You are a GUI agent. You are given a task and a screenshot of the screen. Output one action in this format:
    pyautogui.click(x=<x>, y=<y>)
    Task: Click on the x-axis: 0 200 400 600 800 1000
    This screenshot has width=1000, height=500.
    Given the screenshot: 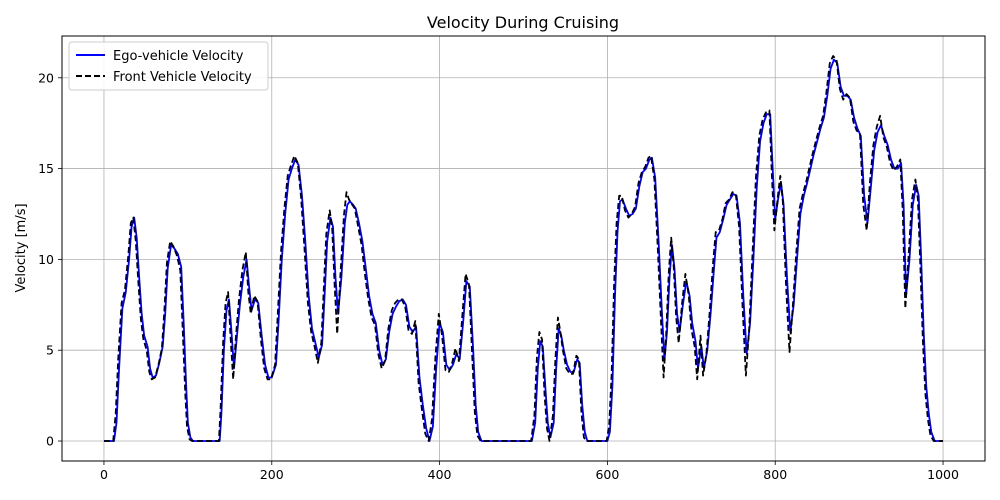 What is the action you would take?
    pyautogui.click(x=529, y=471)
    